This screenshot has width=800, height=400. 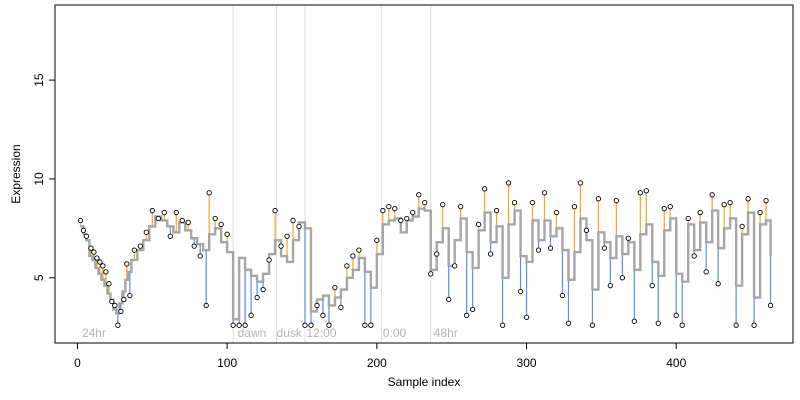 What do you see at coordinates (39, 277) in the screenshot?
I see `y-tick-label: 5` at bounding box center [39, 277].